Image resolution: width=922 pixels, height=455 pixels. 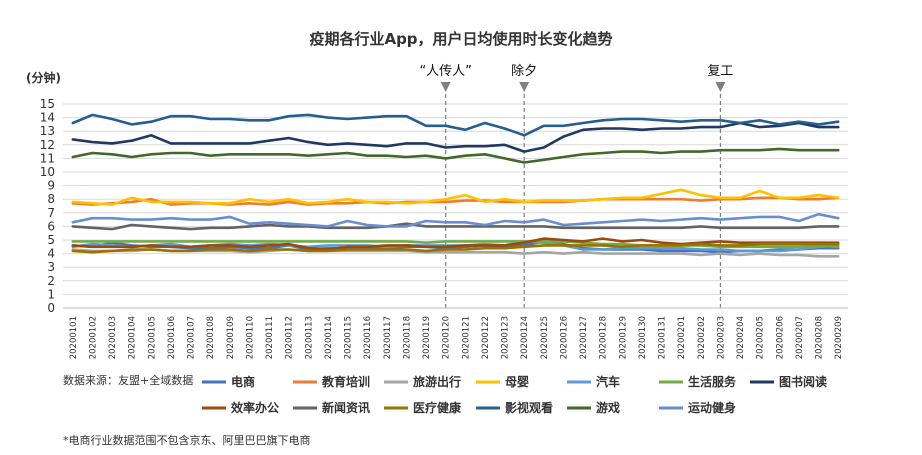 I want to click on x-tick-label: 20200109, so click(x=231, y=337).